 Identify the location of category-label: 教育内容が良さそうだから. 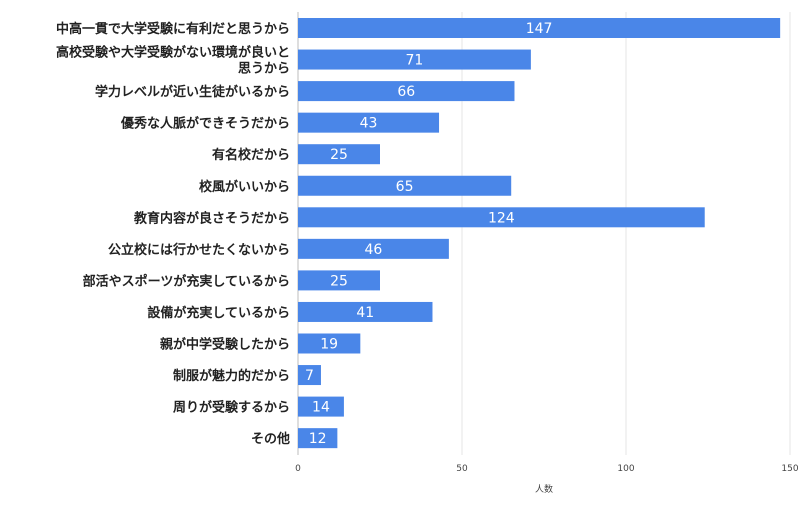
(211, 218).